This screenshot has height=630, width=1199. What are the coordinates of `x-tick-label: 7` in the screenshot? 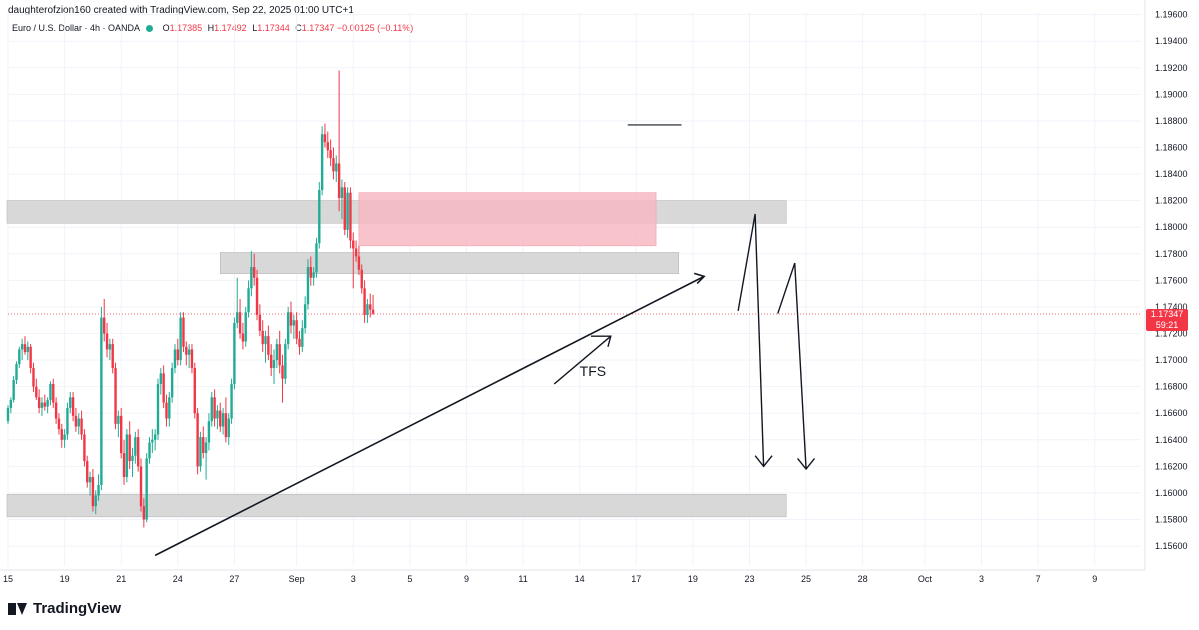 It's located at (1038, 579).